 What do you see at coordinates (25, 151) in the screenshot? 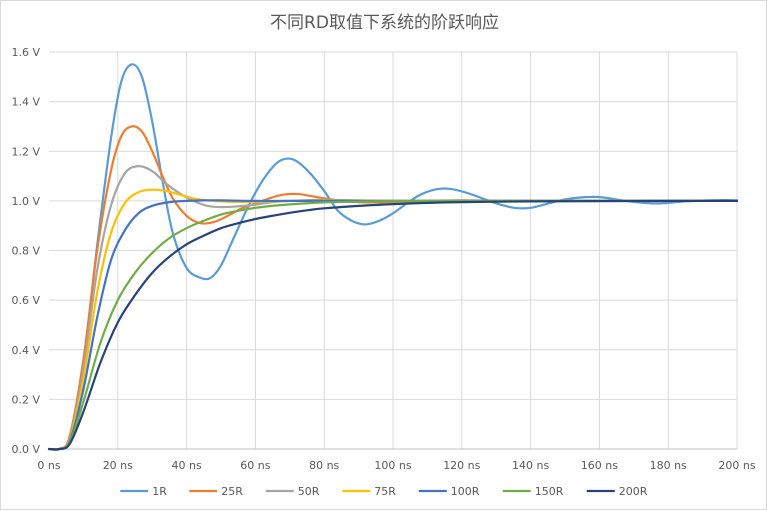
I see `y-tick-label: 1.2 V` at bounding box center [25, 151].